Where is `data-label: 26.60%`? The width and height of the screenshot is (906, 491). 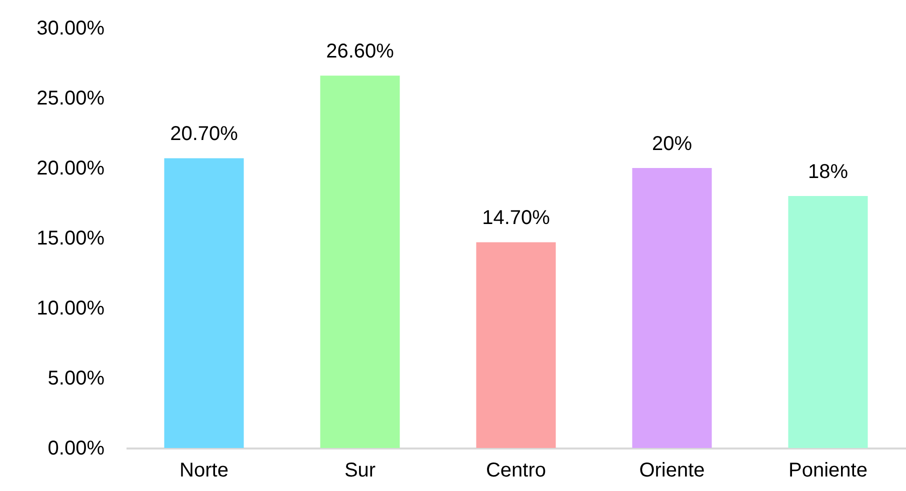
data-label: 26.60% is located at coordinates (360, 51).